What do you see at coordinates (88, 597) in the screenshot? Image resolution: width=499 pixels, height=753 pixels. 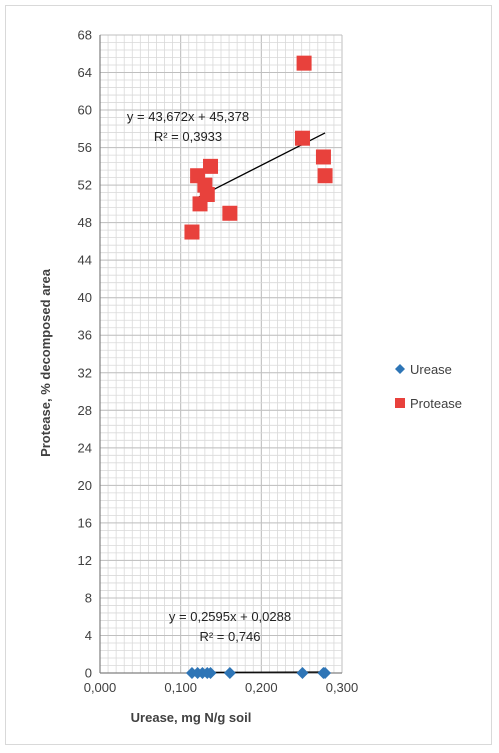 I see `y-tick-label: 8` at bounding box center [88, 597].